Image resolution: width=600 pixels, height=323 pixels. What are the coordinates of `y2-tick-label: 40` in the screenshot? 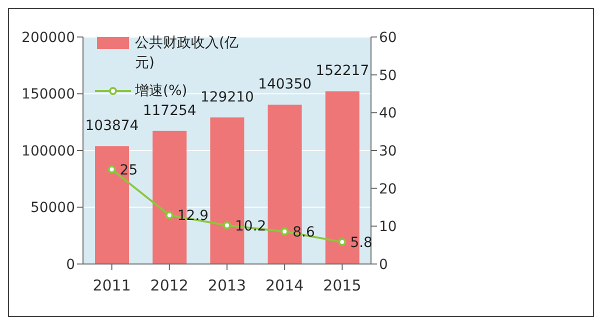 It's located at (388, 114).